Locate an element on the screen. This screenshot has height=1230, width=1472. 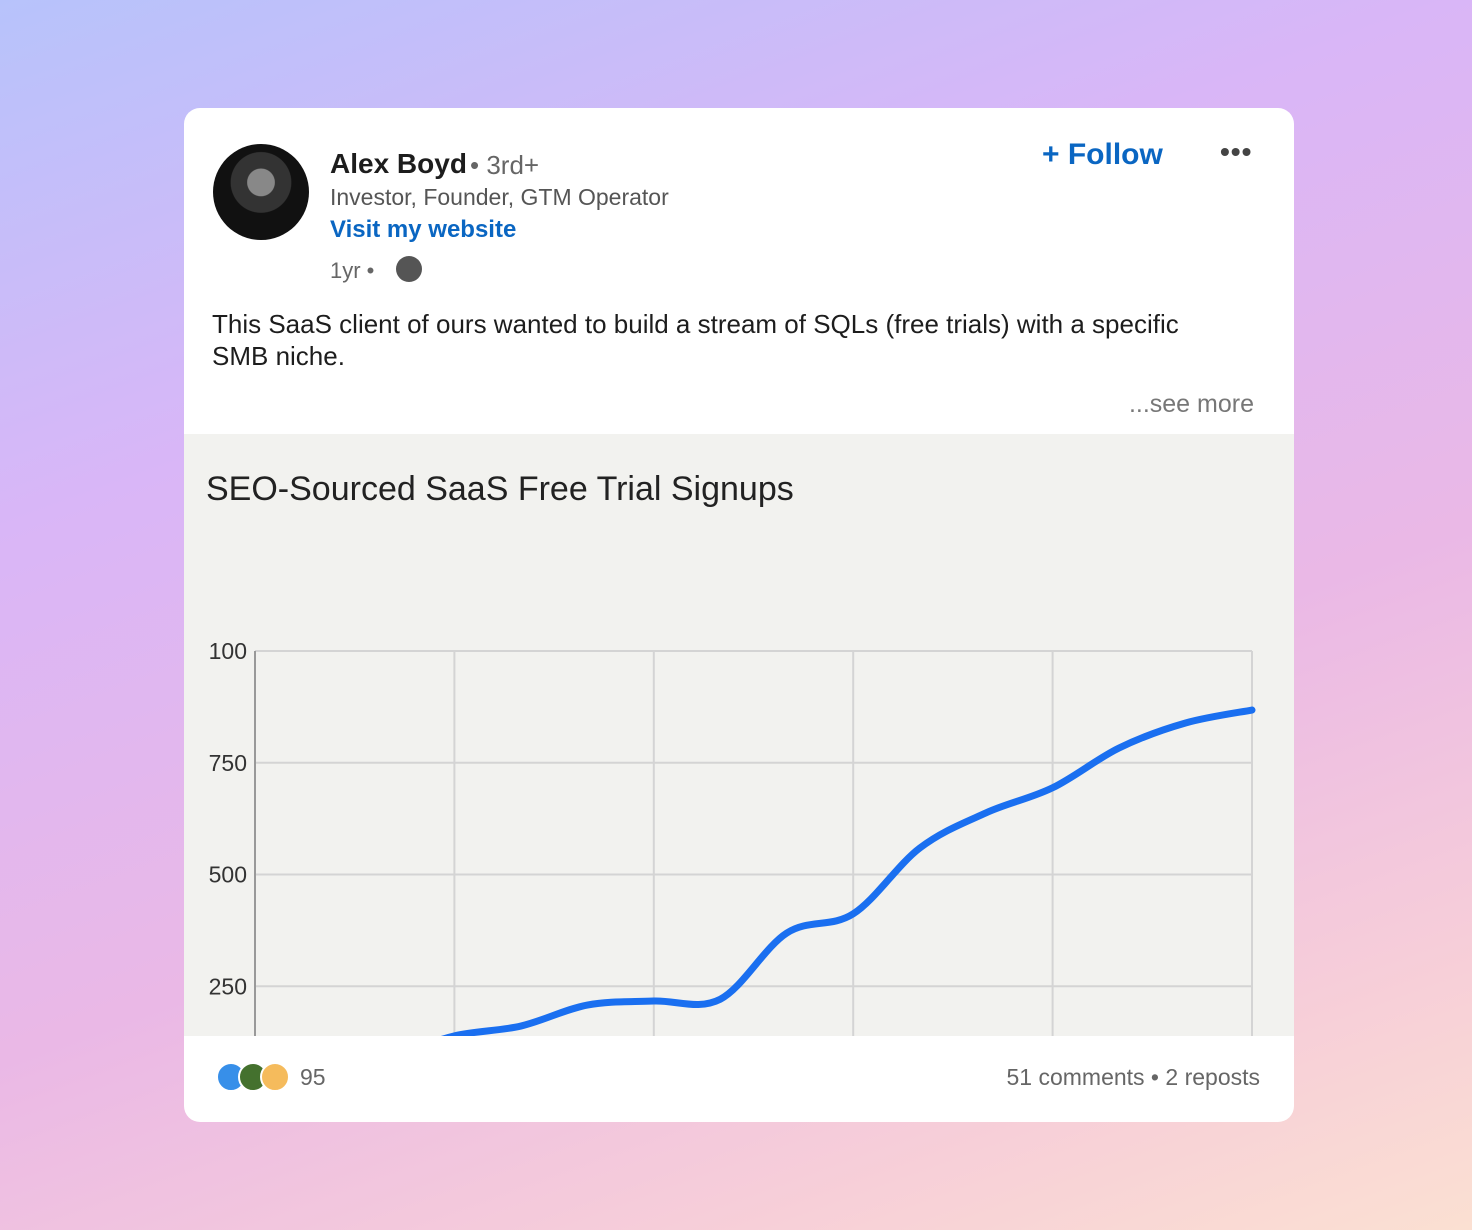
reaction-icons is located at coordinates (253, 1077).